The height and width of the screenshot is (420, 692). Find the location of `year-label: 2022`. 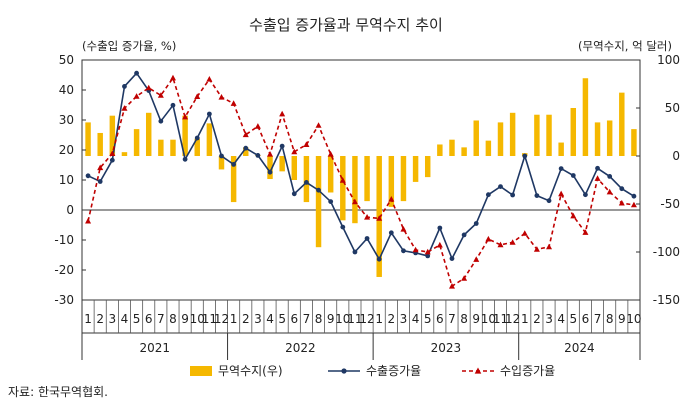

year-label: 2022 is located at coordinates (300, 348).